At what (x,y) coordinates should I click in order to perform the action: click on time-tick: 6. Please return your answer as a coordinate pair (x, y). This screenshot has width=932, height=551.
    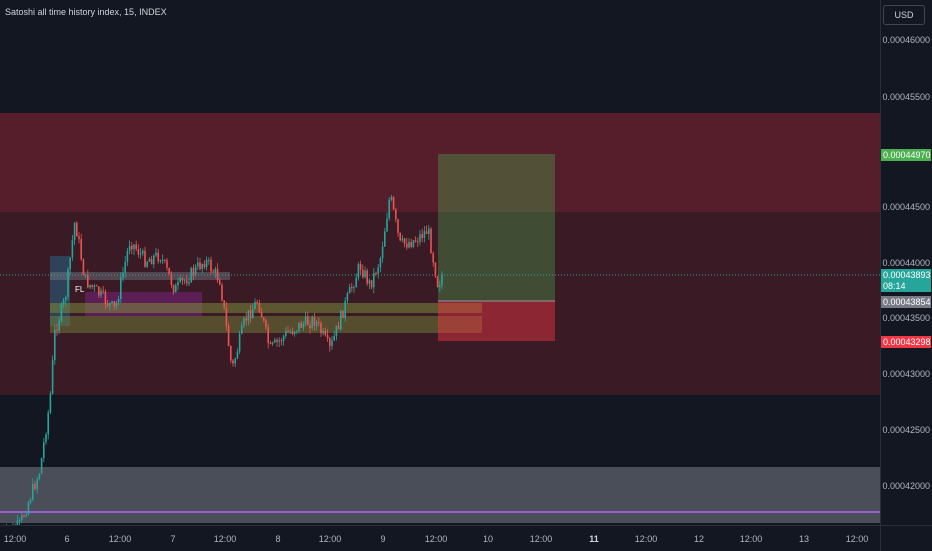
    Looking at the image, I should click on (67, 539).